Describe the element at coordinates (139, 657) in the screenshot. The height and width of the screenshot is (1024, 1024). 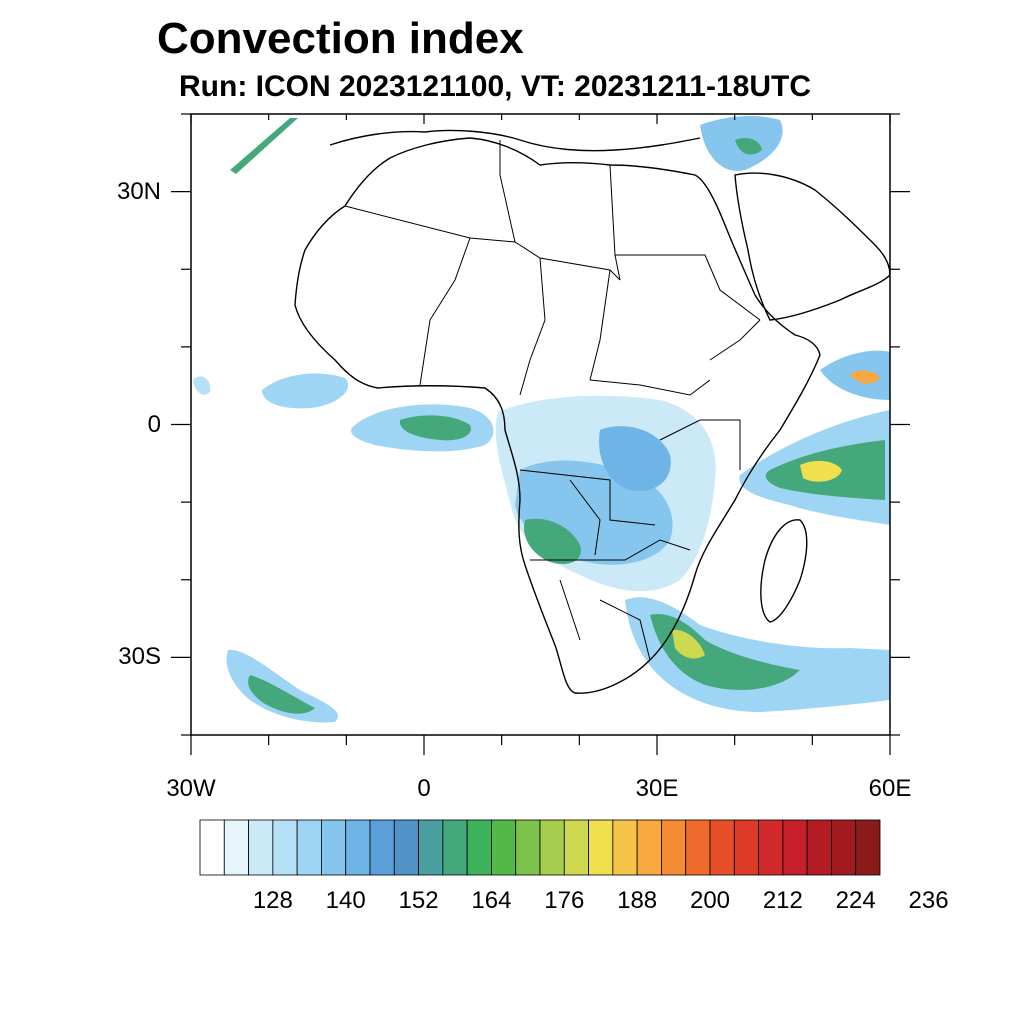
I see `lat-label: 30S` at that location.